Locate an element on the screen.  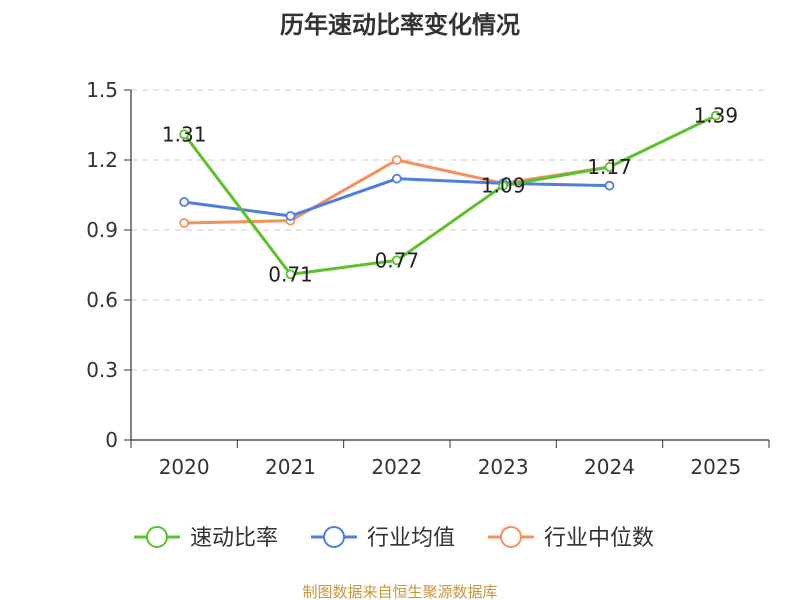
legend-item: 速动比率 is located at coordinates (206, 538).